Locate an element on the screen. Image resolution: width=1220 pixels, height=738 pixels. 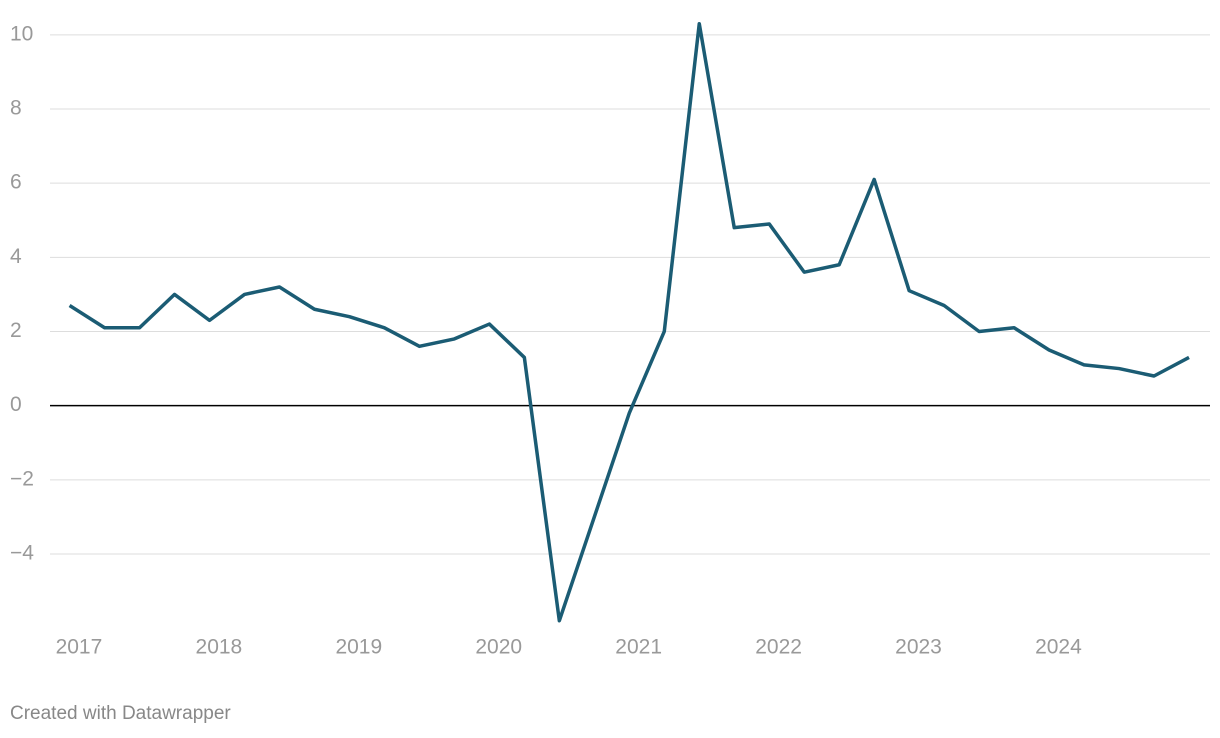
y-tick-label: 8 is located at coordinates (16, 108).